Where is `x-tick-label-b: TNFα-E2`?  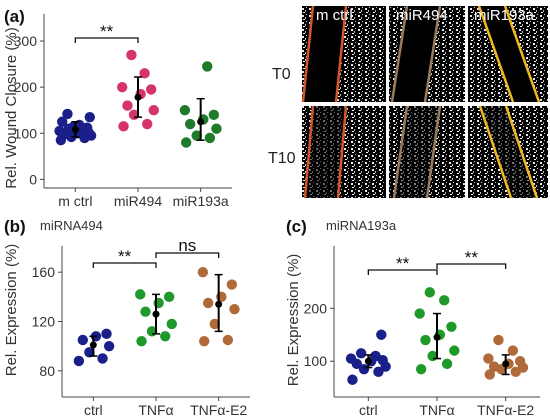 x-tick-label-b: TNFα-E2 is located at coordinates (218, 409).